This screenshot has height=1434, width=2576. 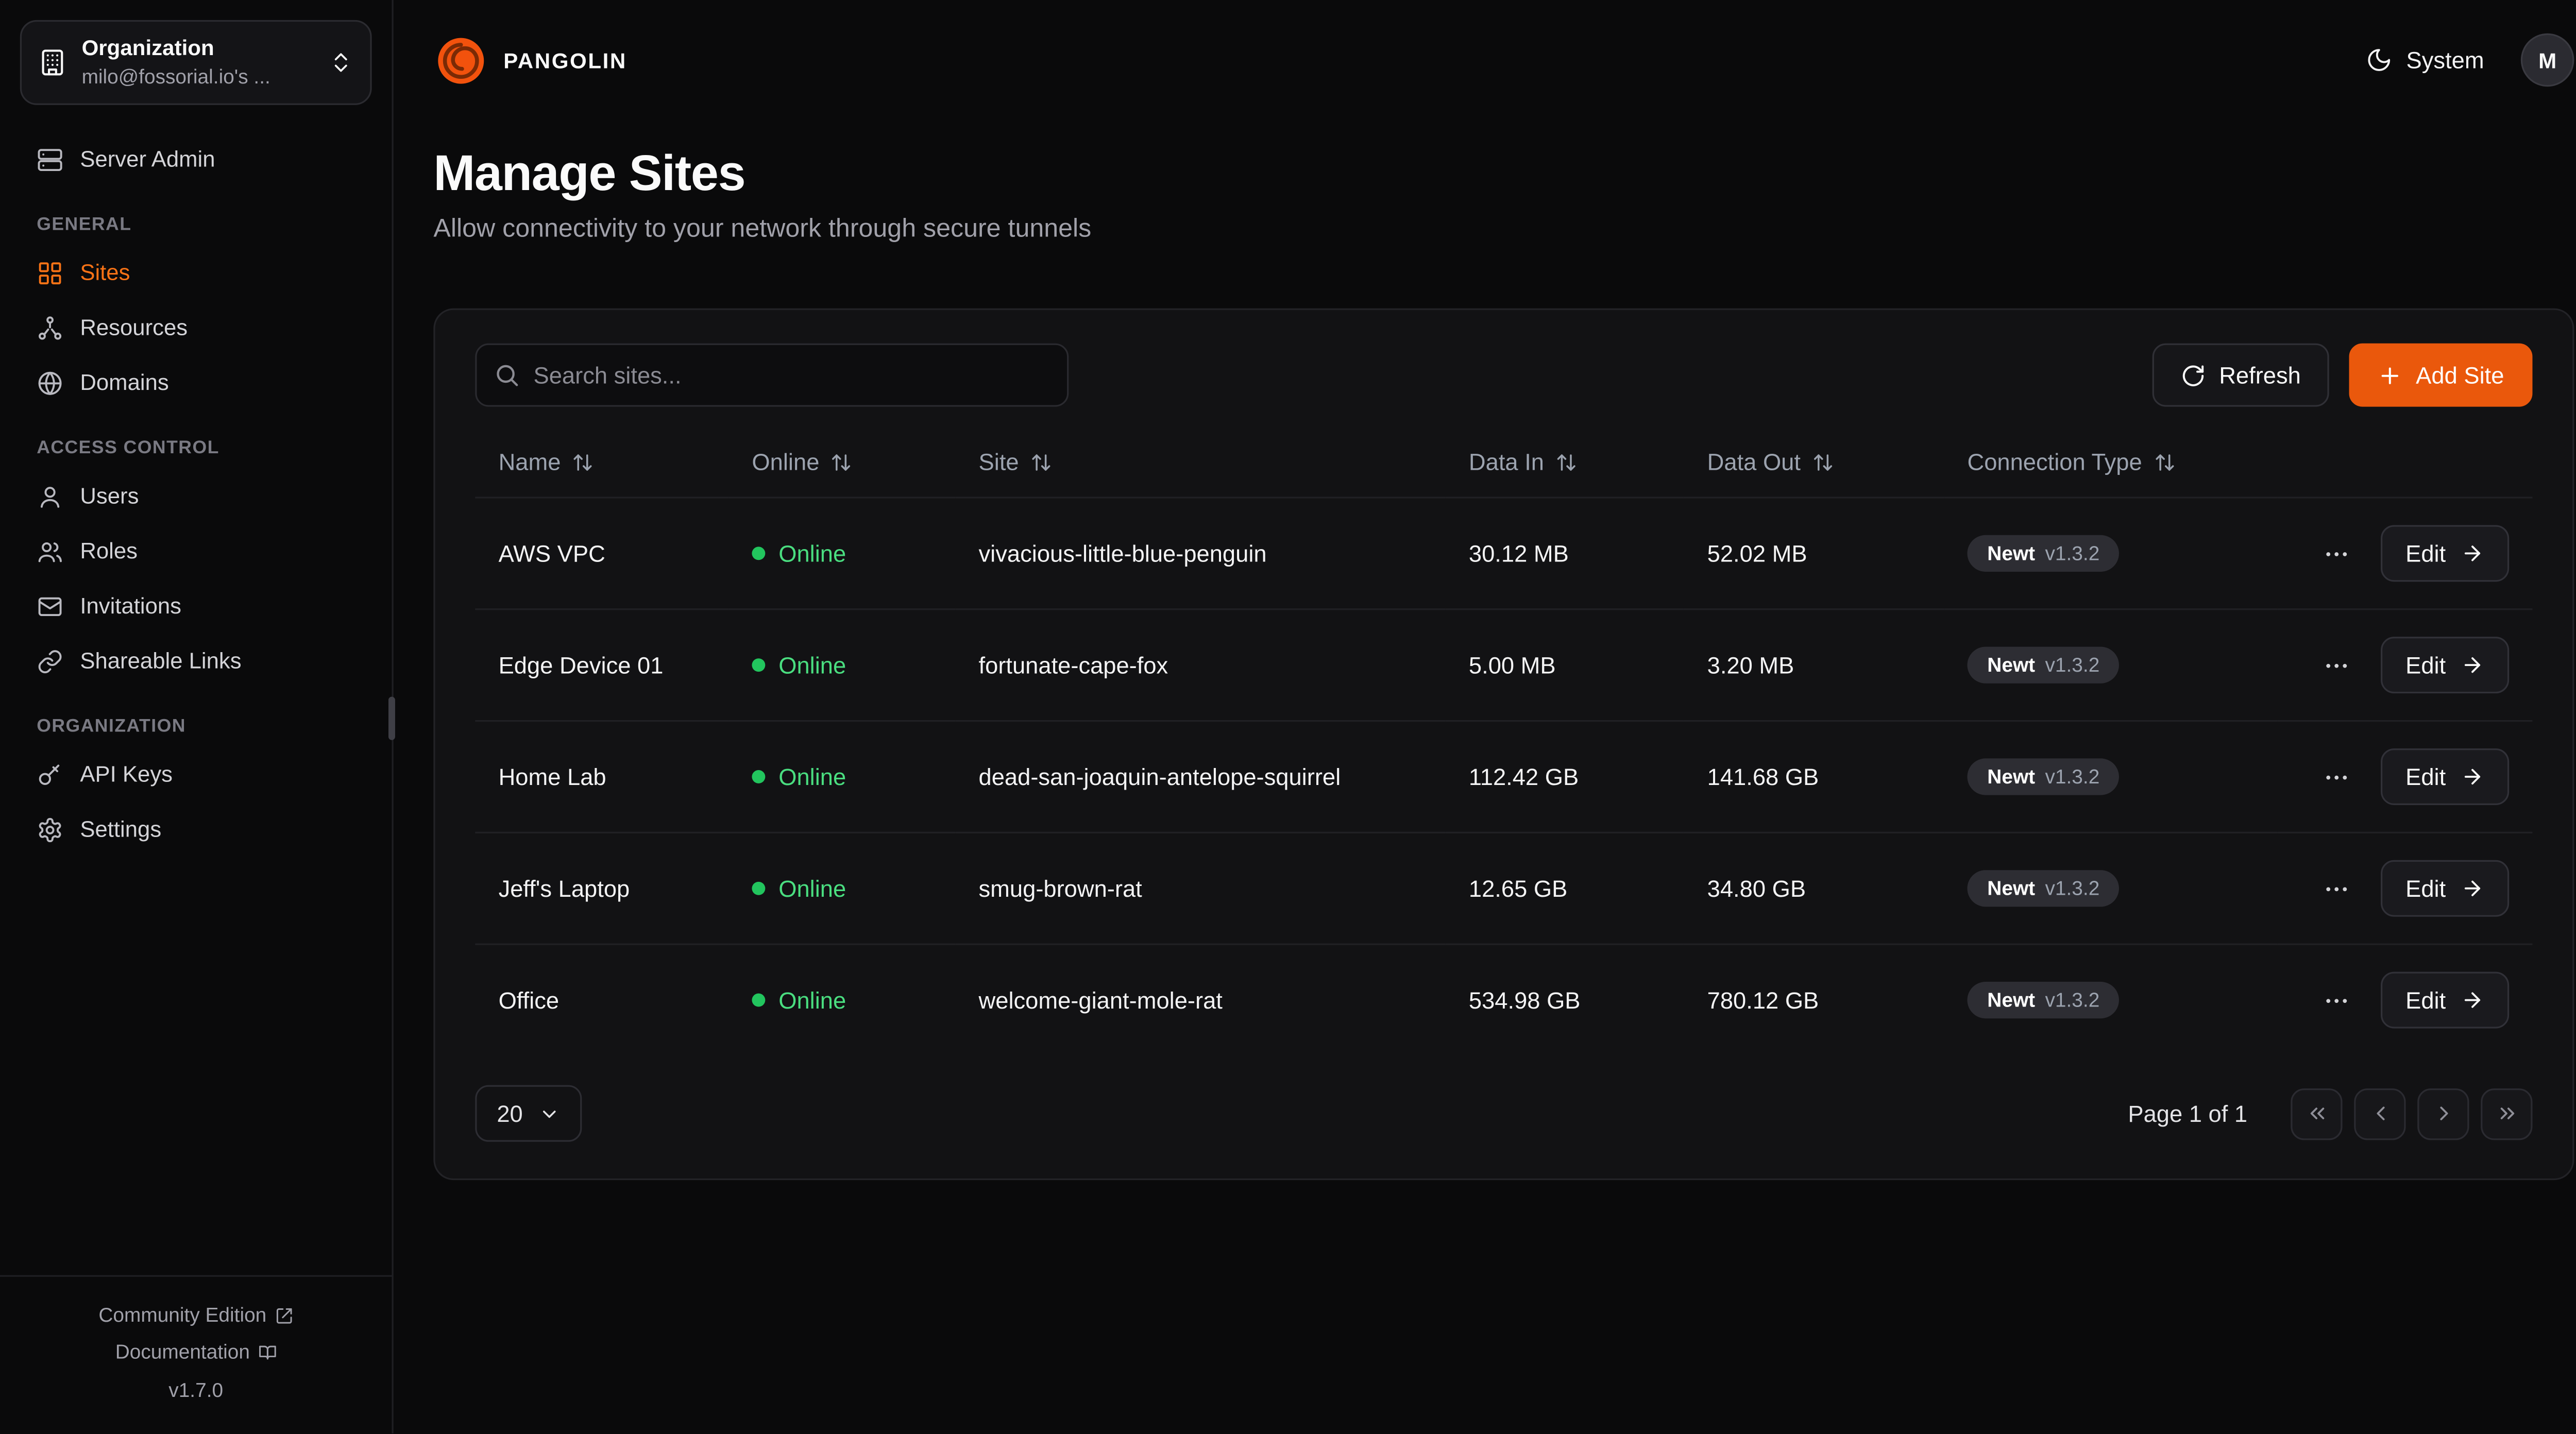 What do you see at coordinates (2404, 462) in the screenshot?
I see `column-header-actions` at bounding box center [2404, 462].